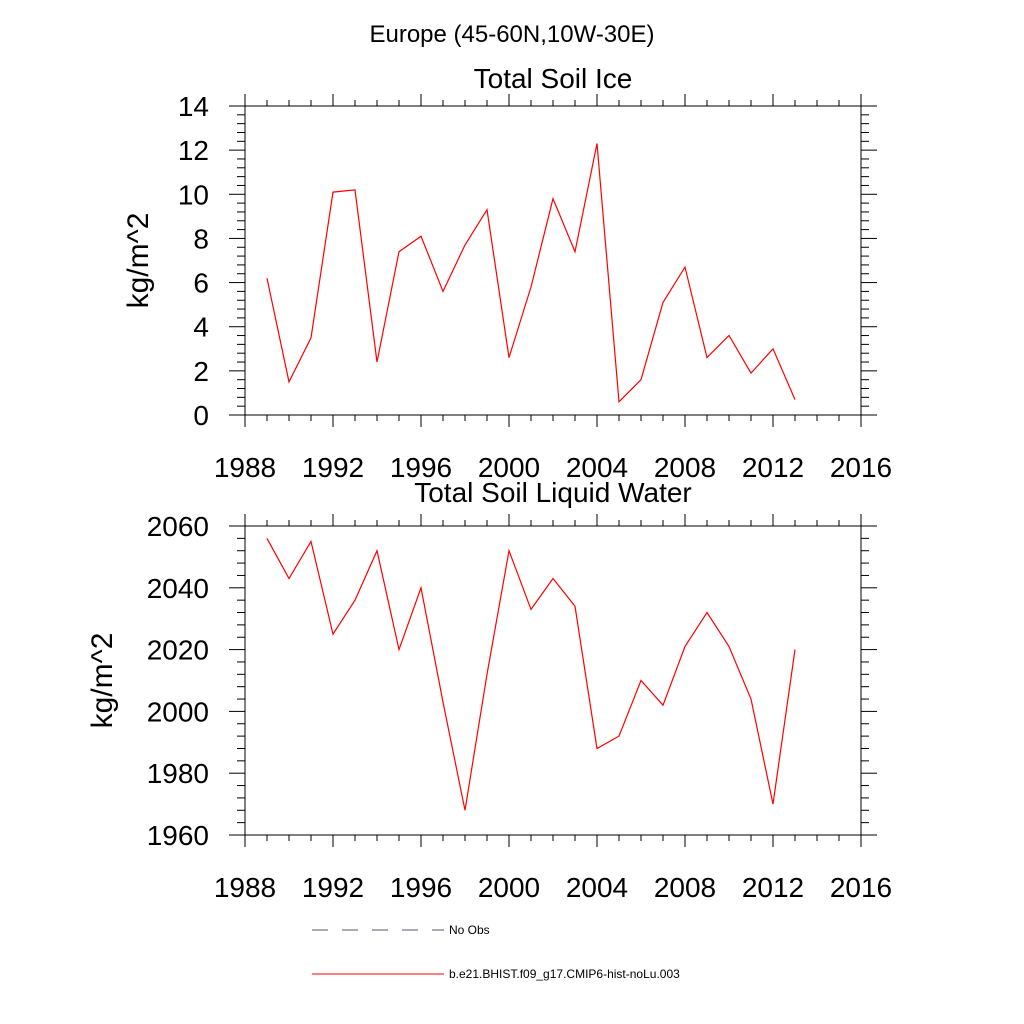  I want to click on y-tick-label: 4, so click(201, 327).